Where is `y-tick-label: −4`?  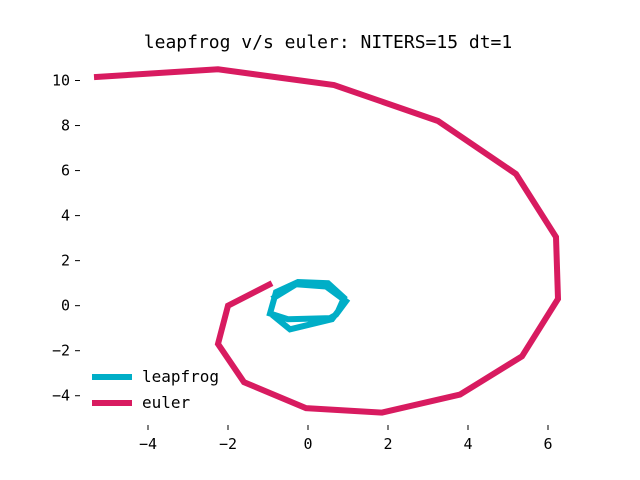
y-tick-label: −4 is located at coordinates (61, 396).